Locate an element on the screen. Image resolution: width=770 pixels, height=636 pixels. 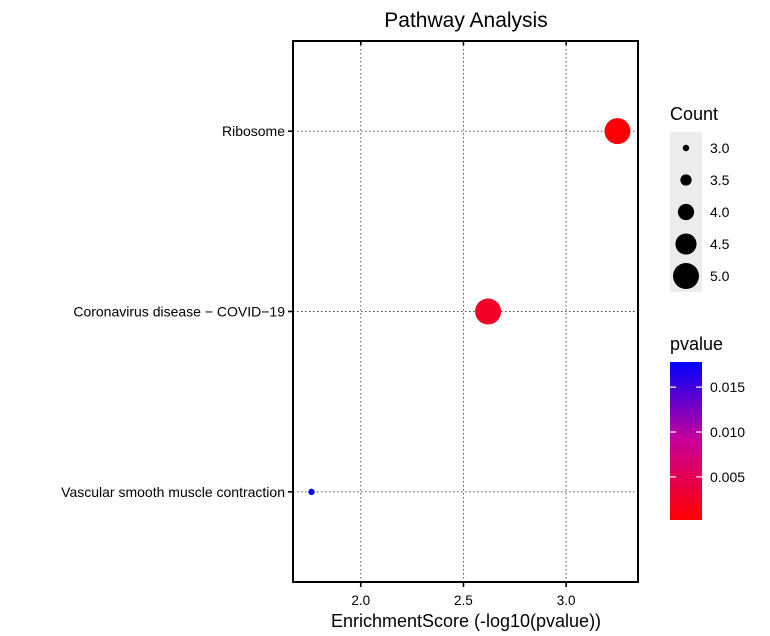
colorbar-label: 0.010 is located at coordinates (727, 432).